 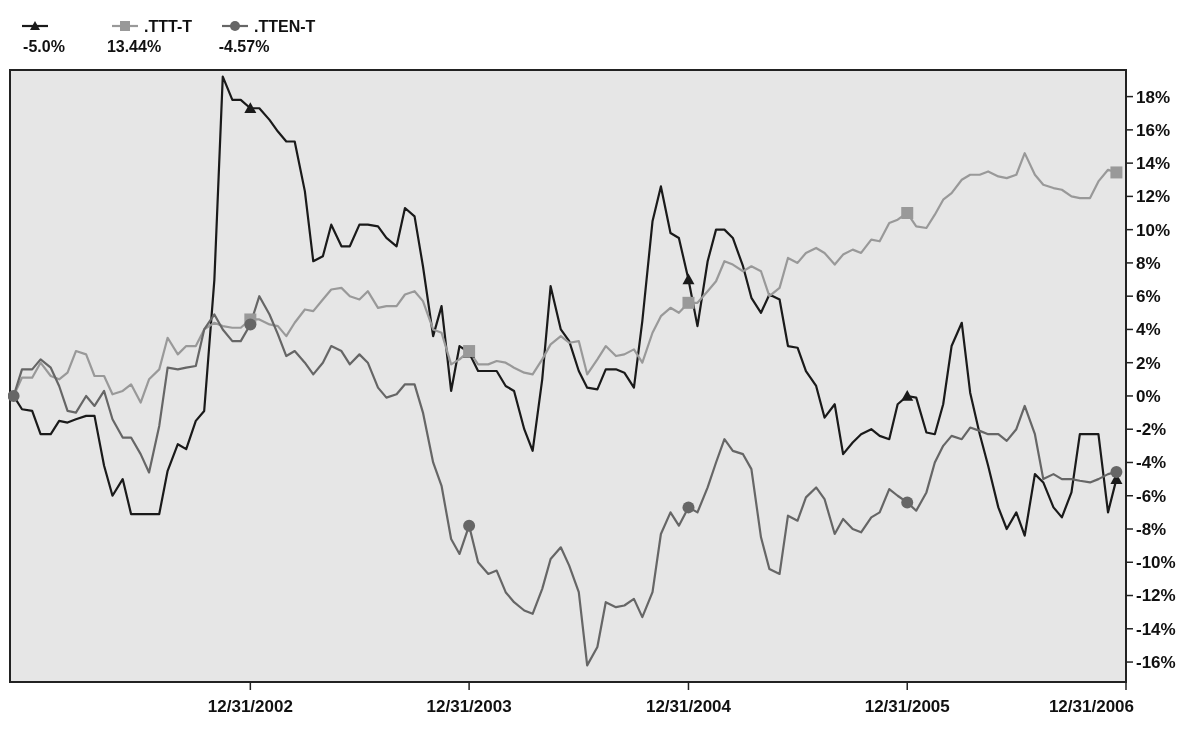 I want to click on y-tick-label: 4%, so click(x=1148, y=330).